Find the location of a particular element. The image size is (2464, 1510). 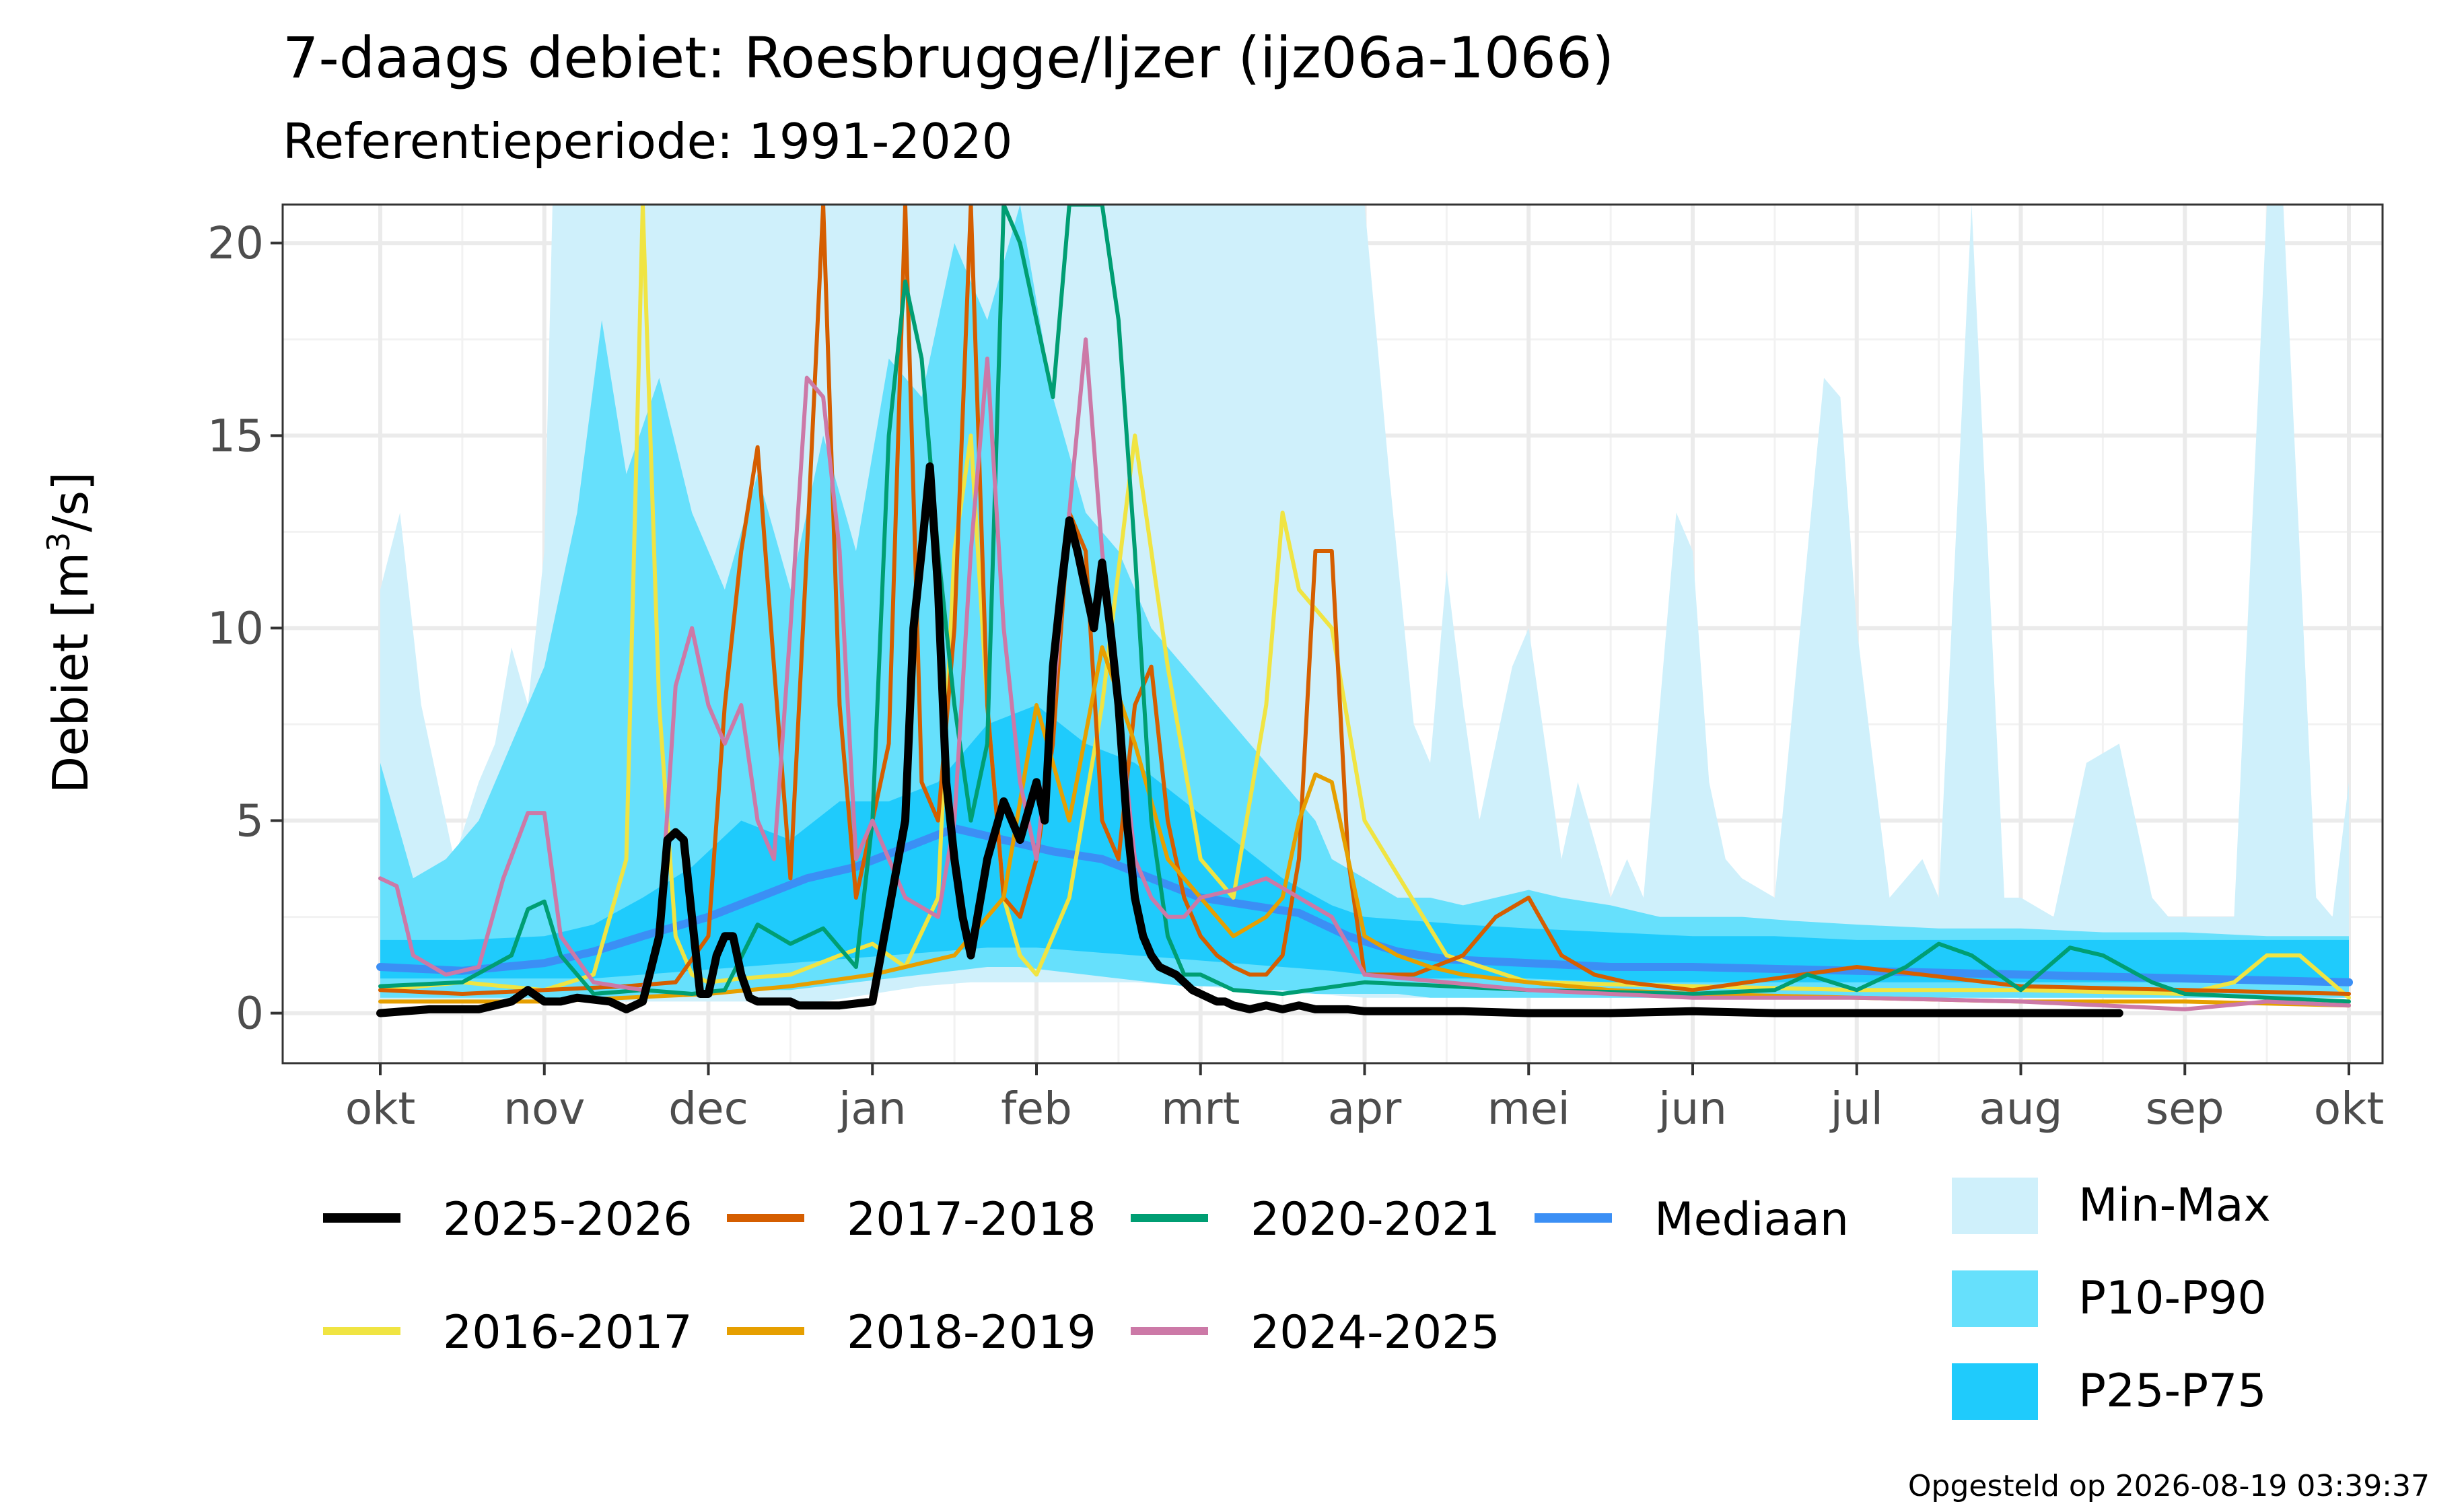

x-tick-label: jul is located at coordinates (1856, 1109).